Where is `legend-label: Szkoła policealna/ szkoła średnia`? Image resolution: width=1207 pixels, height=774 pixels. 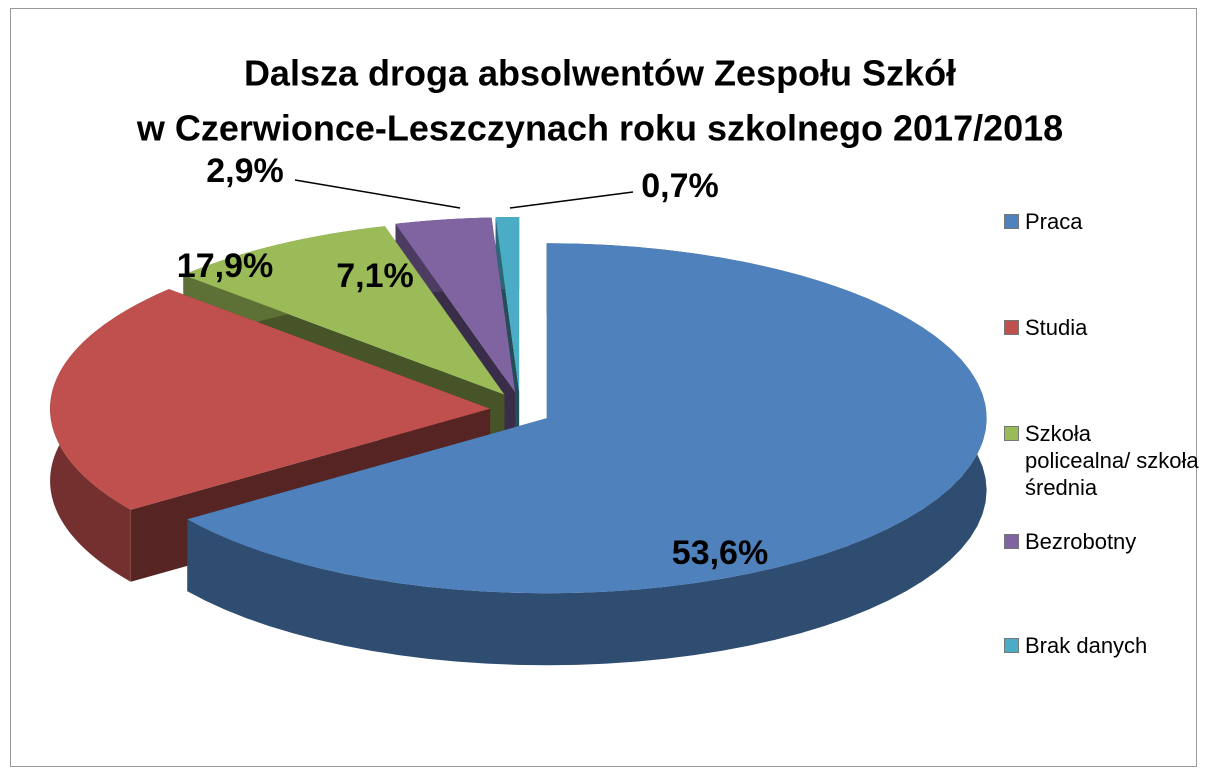 legend-label: Szkoła policealna/ szkoła średnia is located at coordinates (1112, 460).